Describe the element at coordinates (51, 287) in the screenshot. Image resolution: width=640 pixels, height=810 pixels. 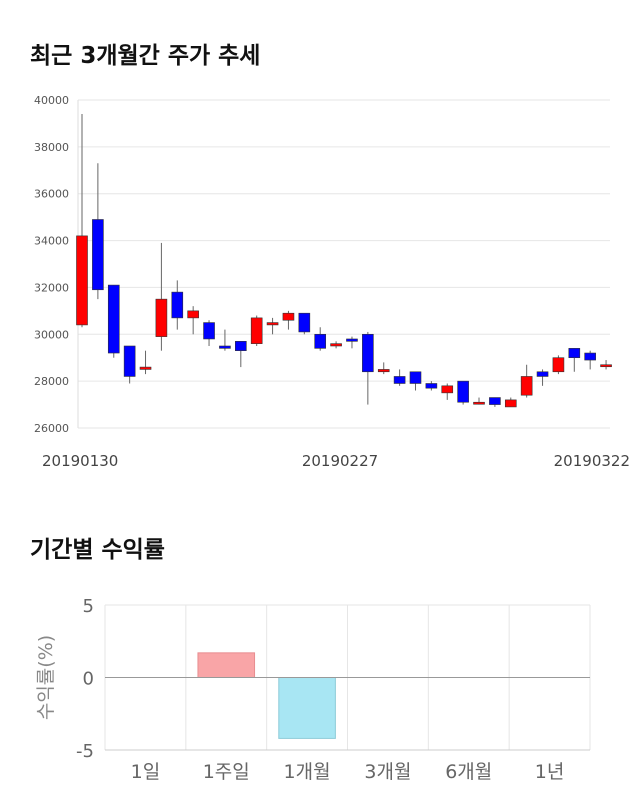
I see `y-tick-label: 32000` at that location.